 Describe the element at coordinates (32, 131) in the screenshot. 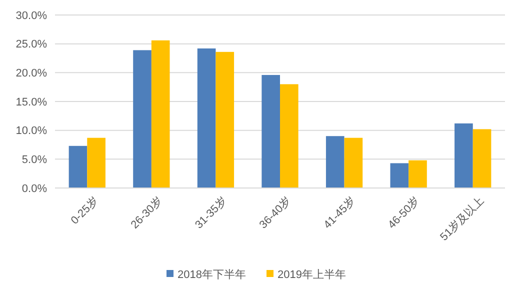

I see `y-tick-label: 10.0%` at that location.